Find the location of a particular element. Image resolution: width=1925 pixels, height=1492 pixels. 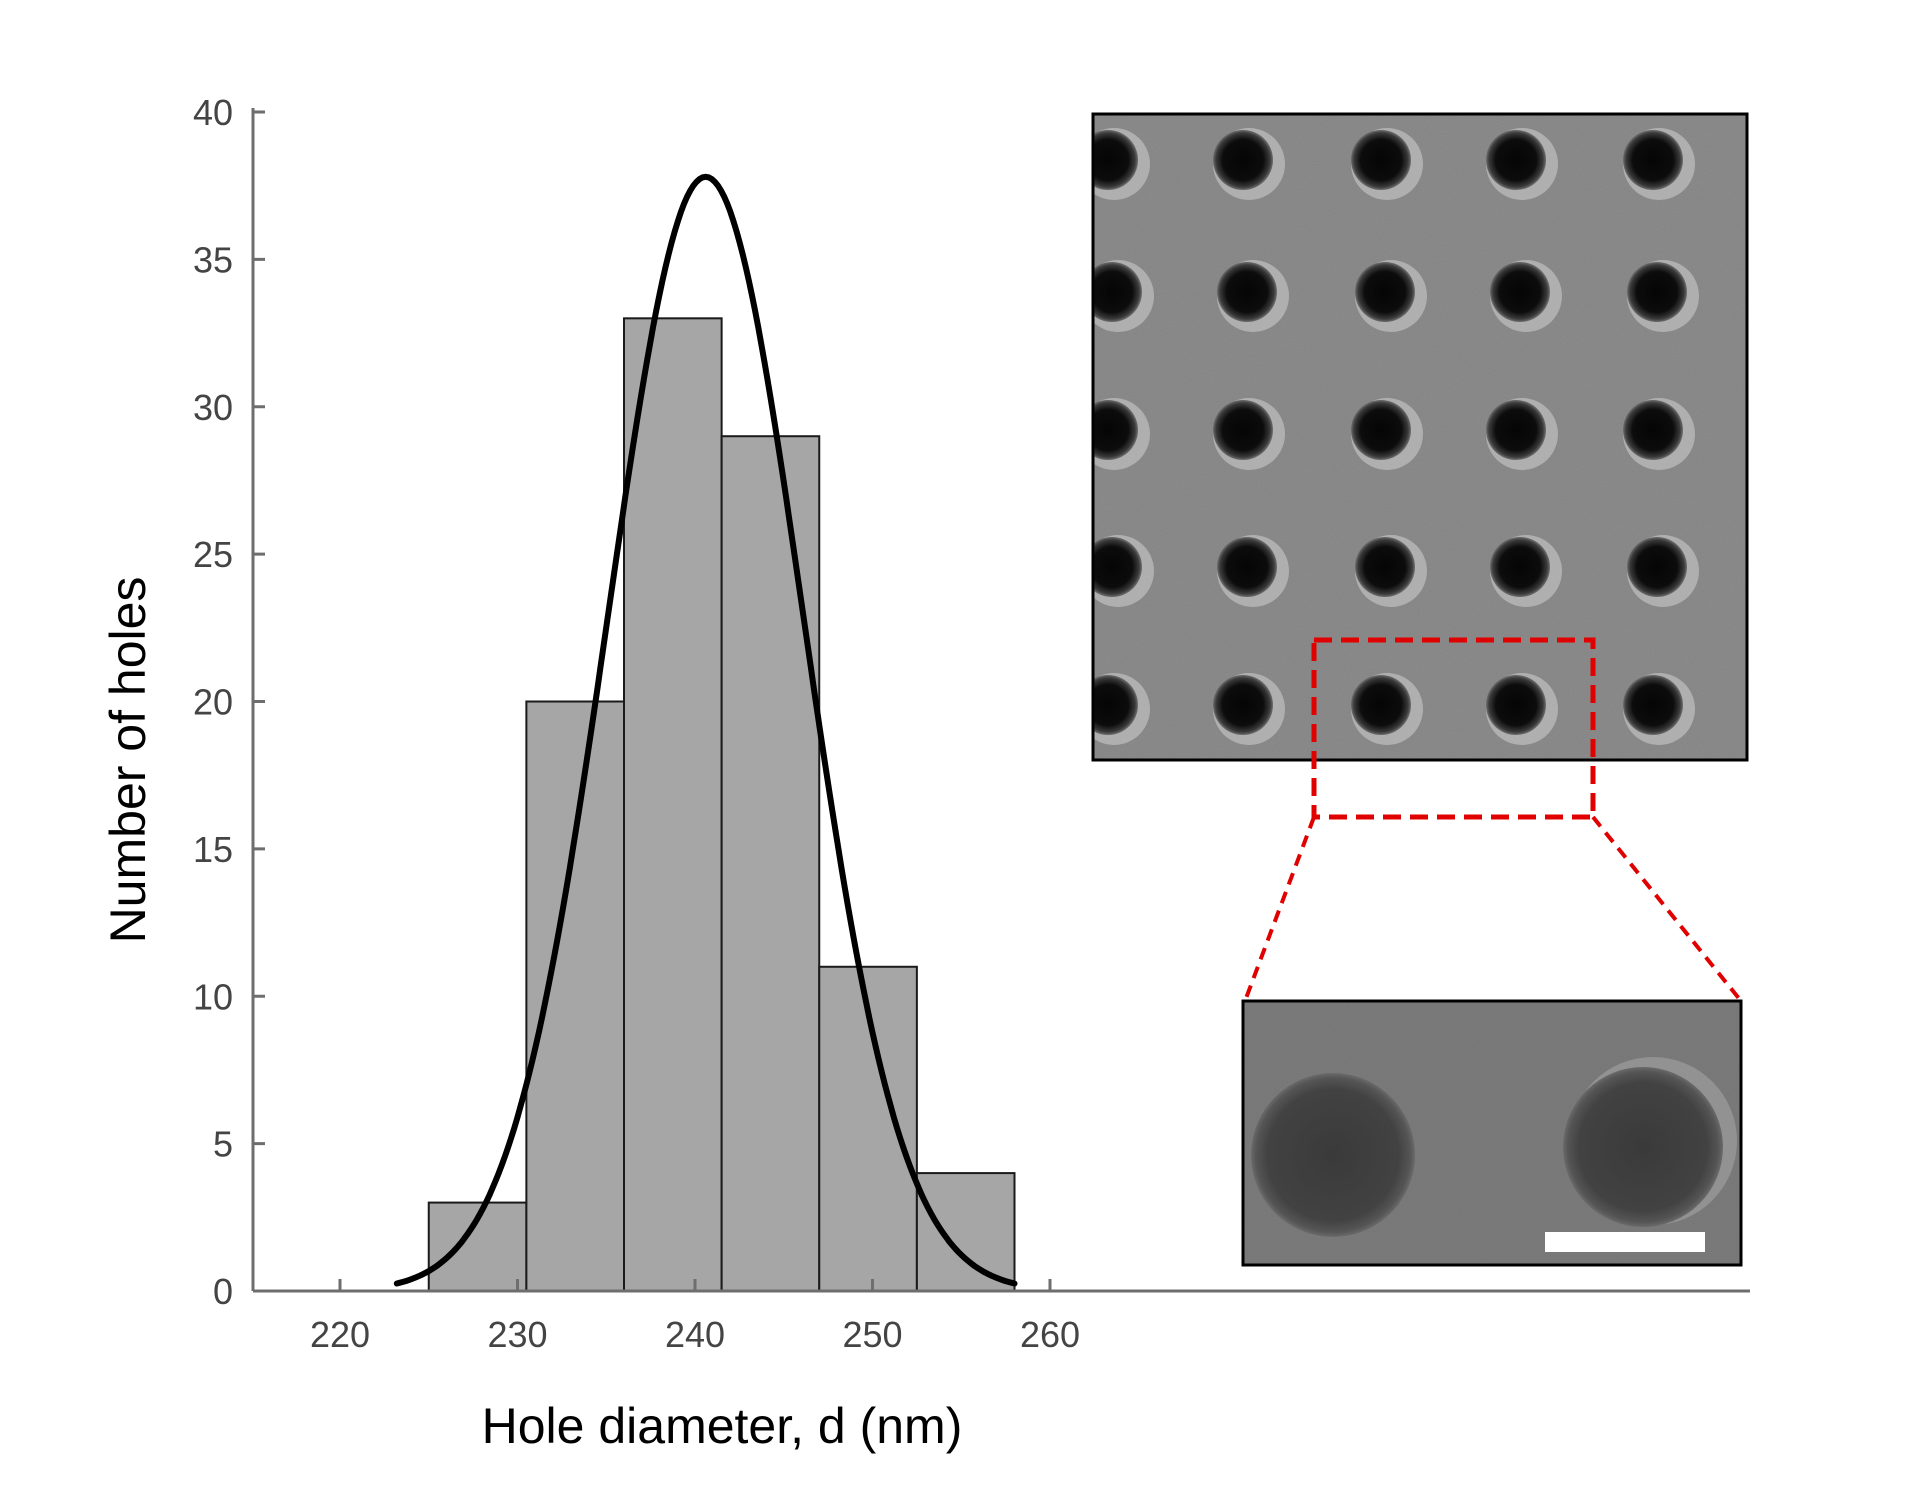

x-tick-label: 240 is located at coordinates (695, 1334).